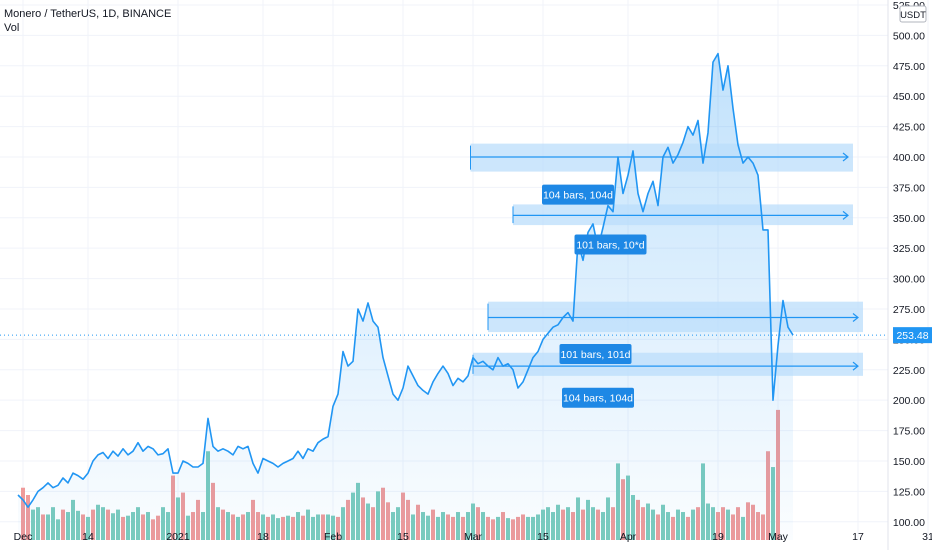 Image resolution: width=932 pixels, height=555 pixels. What do you see at coordinates (263, 537) in the screenshot?
I see `time-tick-label: 18` at bounding box center [263, 537].